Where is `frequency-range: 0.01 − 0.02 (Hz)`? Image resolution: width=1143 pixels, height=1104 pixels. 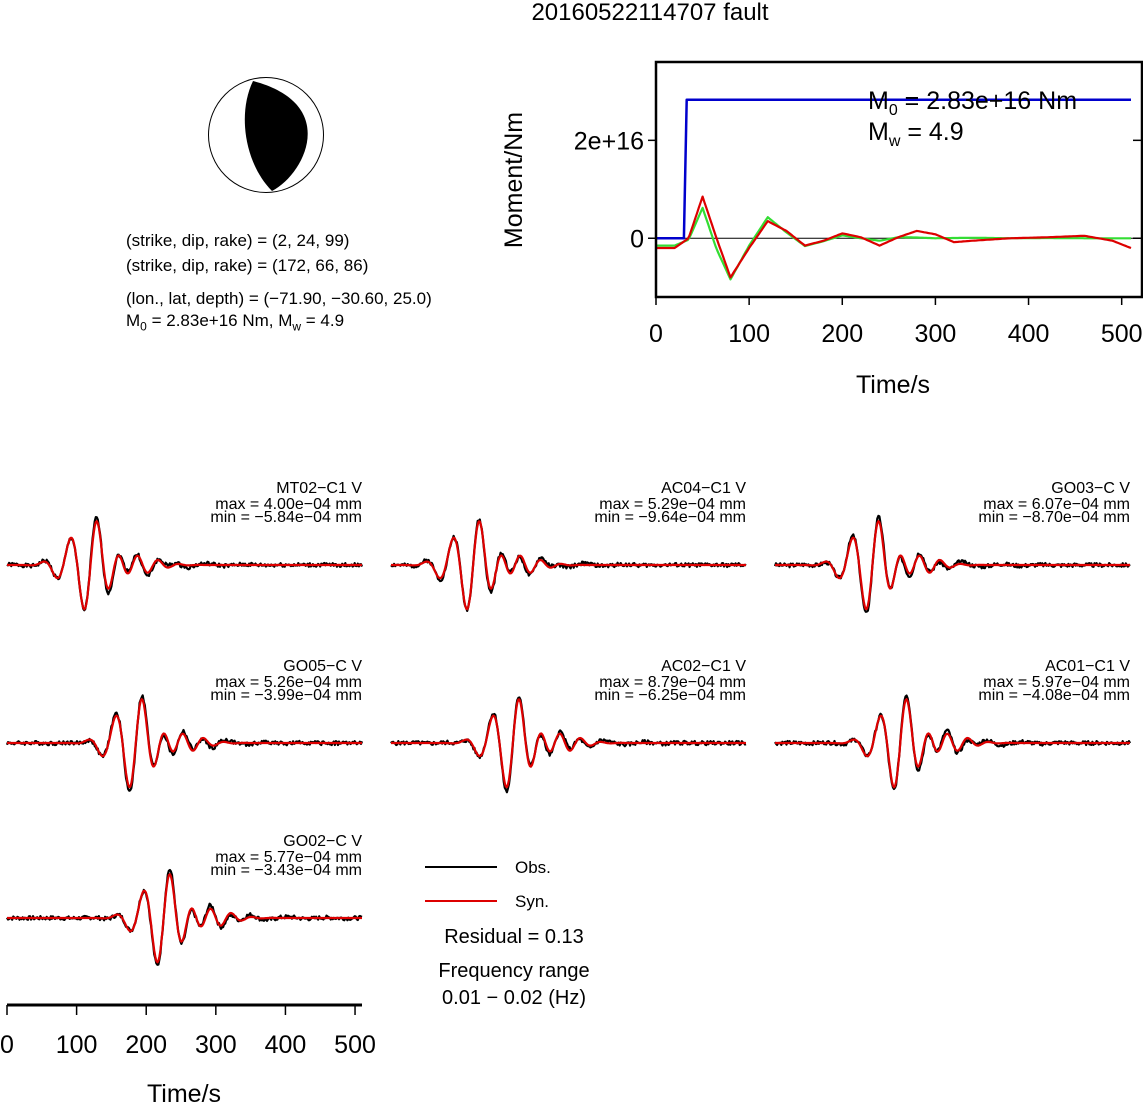
frequency-range: 0.01 − 0.02 (Hz) is located at coordinates (514, 998).